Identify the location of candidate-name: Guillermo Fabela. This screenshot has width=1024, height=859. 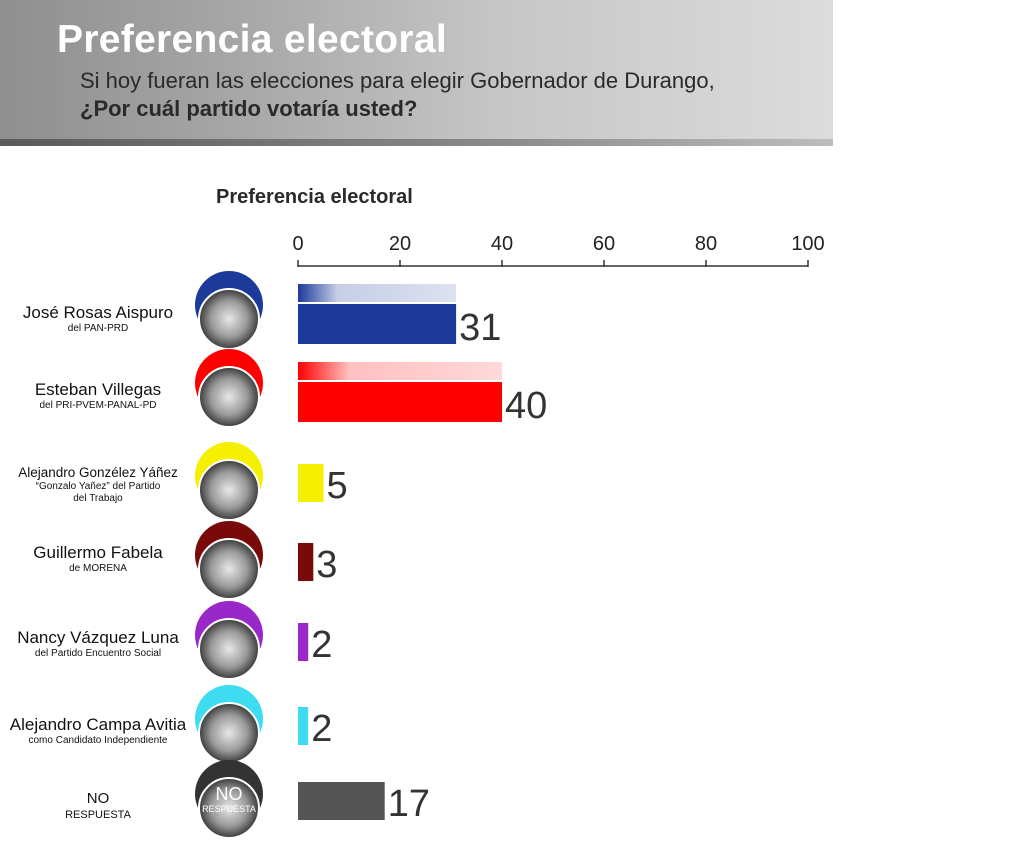
(98, 552).